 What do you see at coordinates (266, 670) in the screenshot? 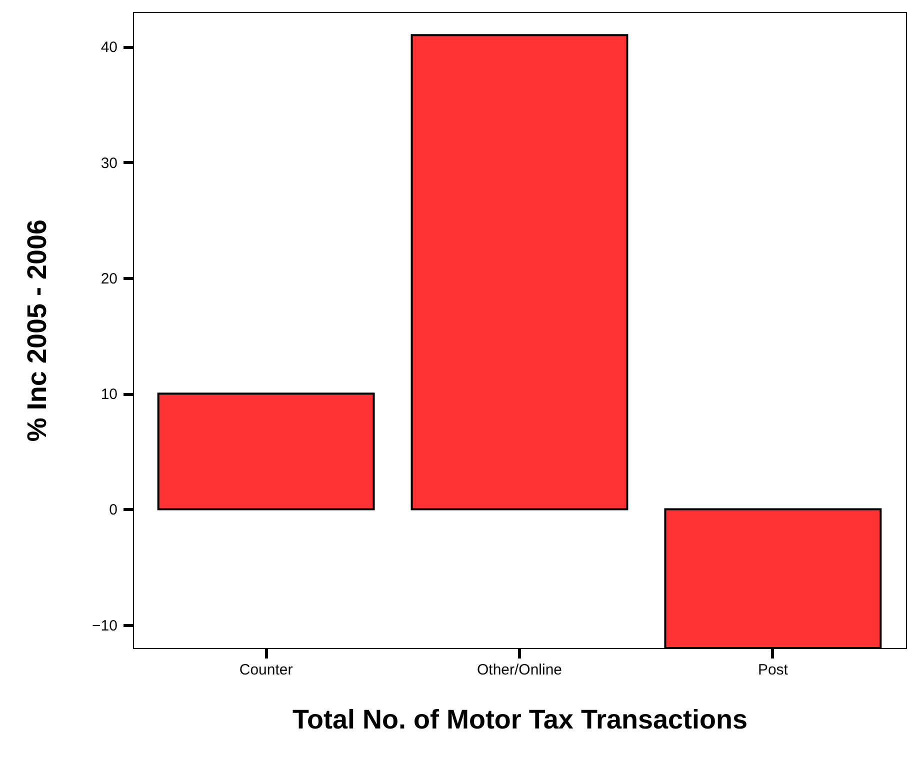
I see `x-tick-label: Counter` at bounding box center [266, 670].